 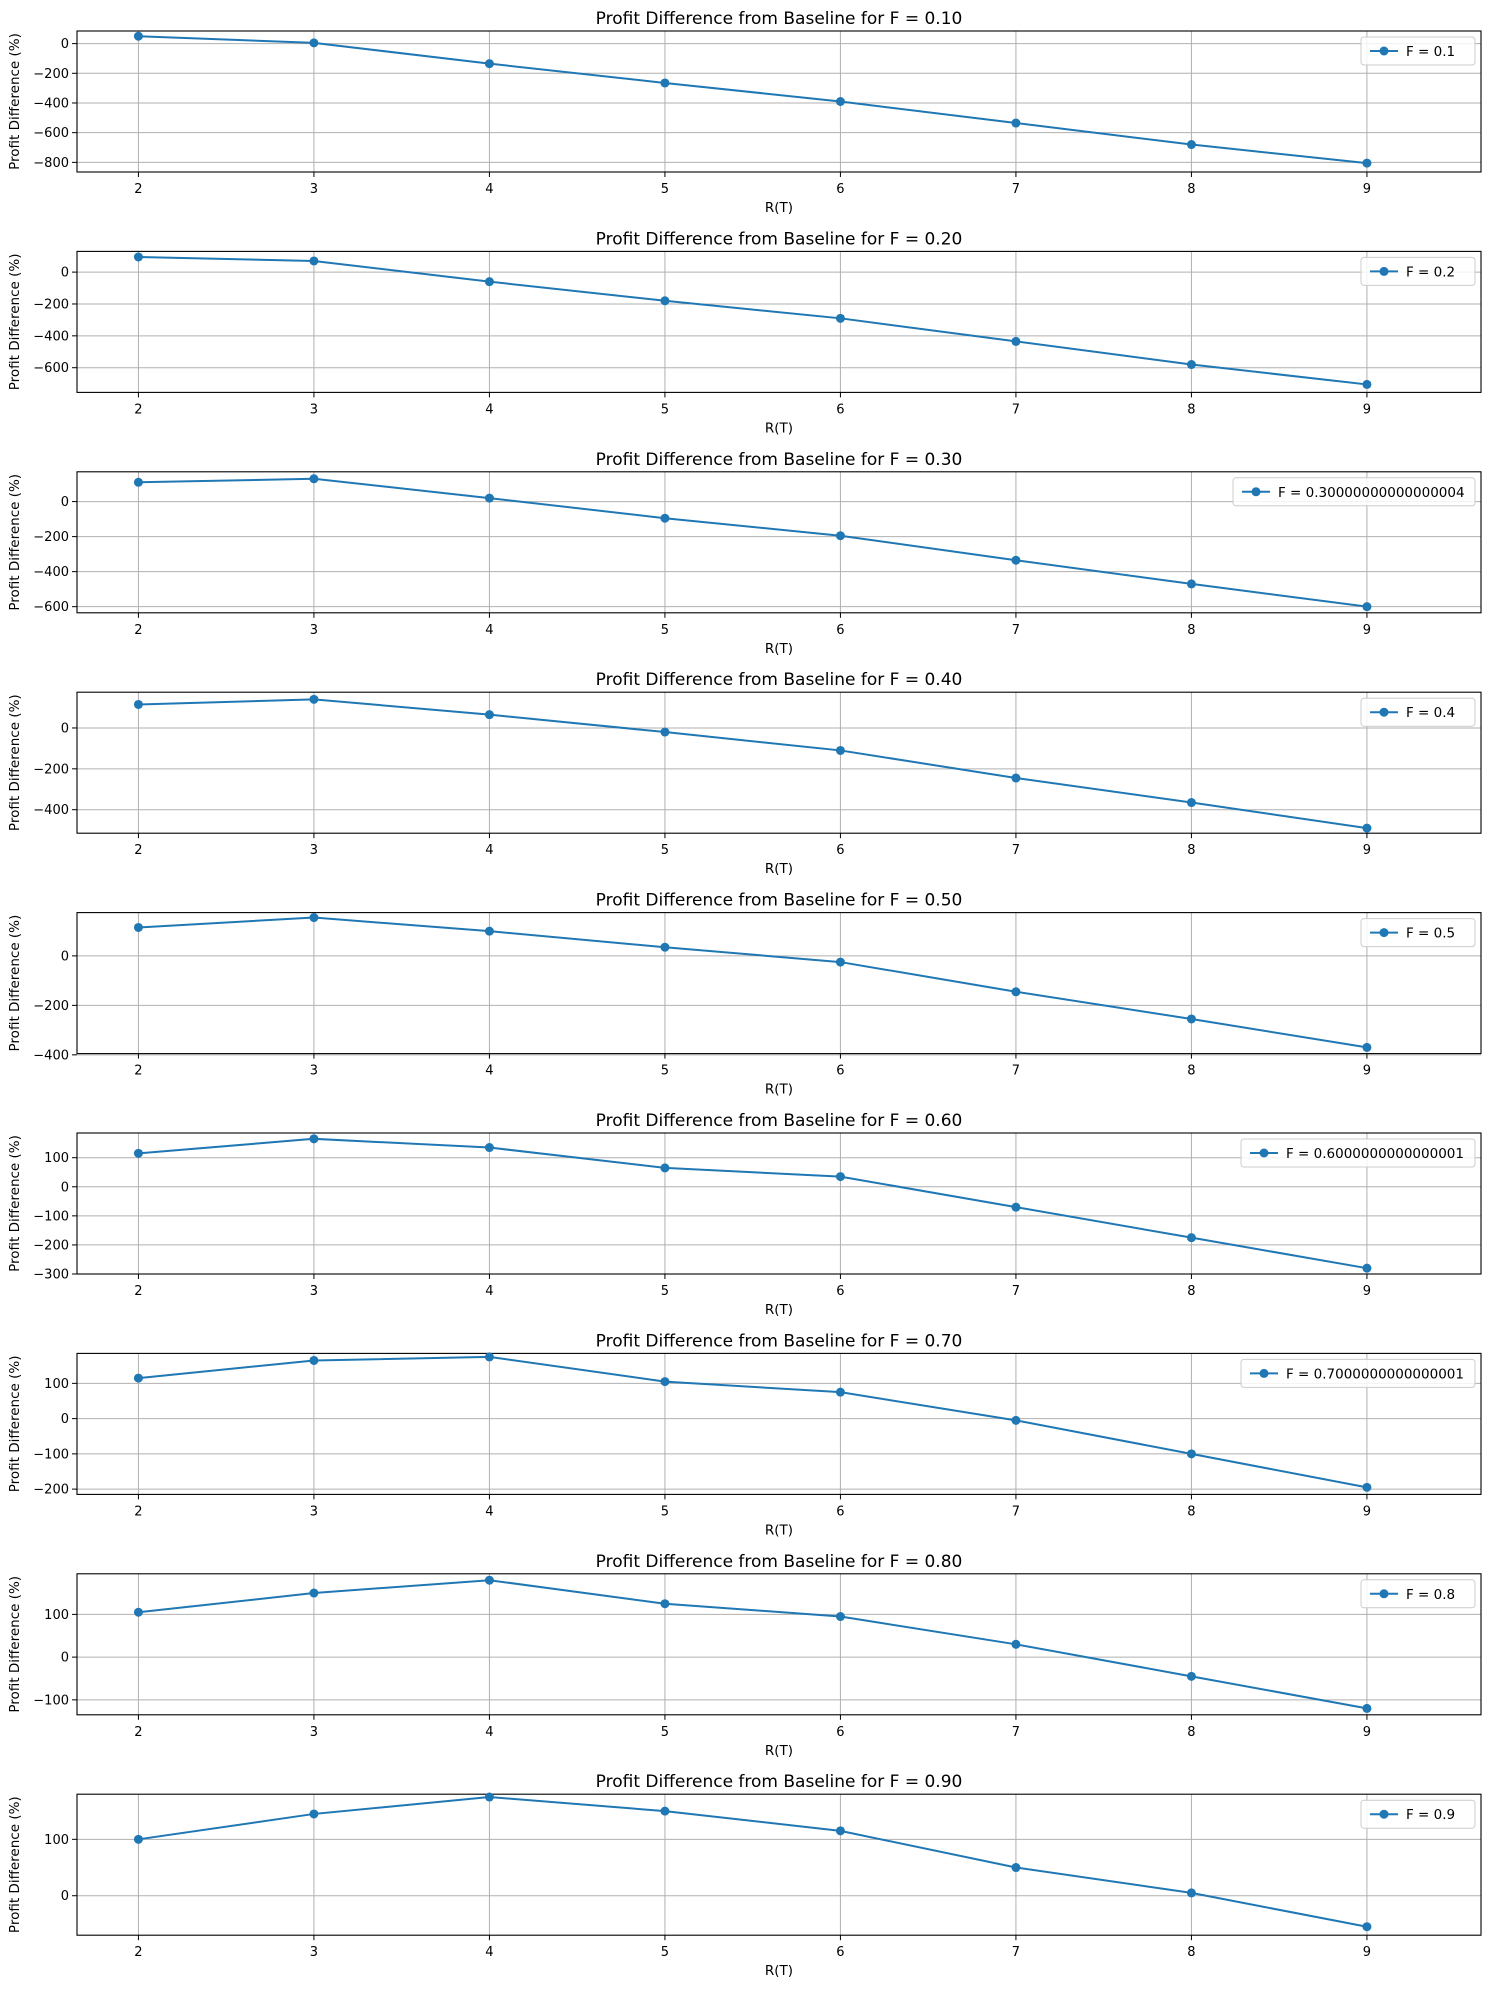 I want to click on legend: F = 0.6000000000000001, so click(x=1358, y=1153).